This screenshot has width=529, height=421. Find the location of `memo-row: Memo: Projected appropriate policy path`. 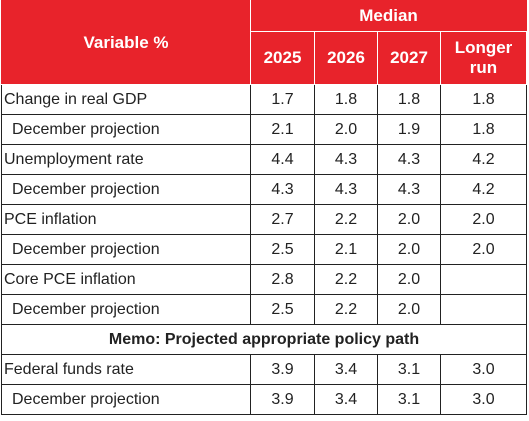

memo-row: Memo: Projected appropriate policy path is located at coordinates (264, 339).